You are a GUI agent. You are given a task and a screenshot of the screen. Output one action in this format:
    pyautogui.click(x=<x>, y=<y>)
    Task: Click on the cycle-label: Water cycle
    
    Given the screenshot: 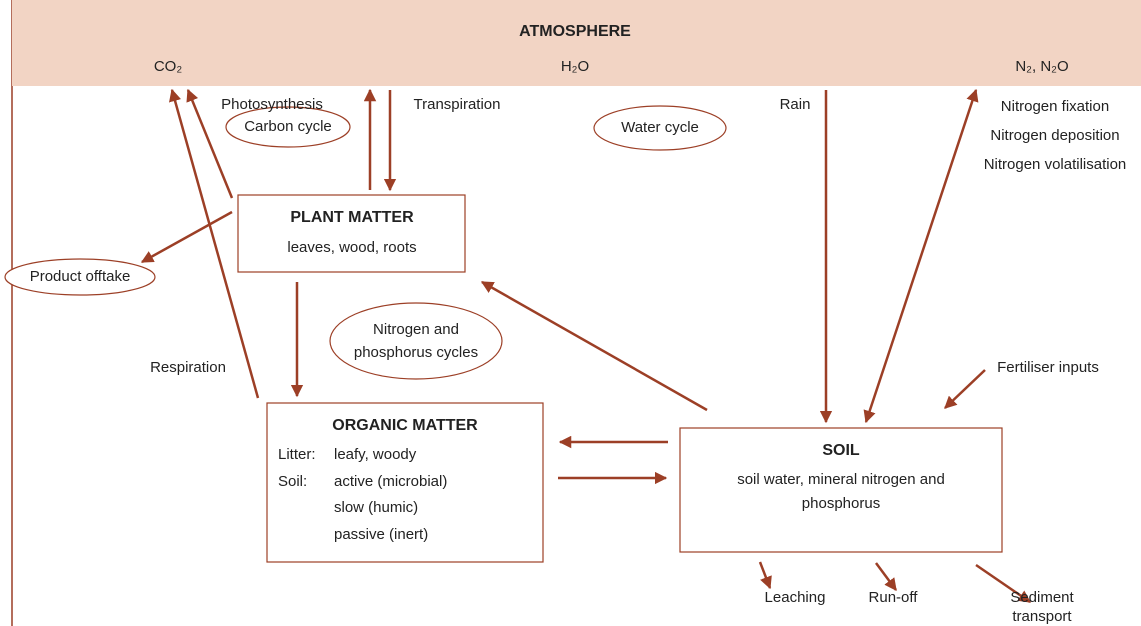 What is the action you would take?
    pyautogui.click(x=660, y=127)
    